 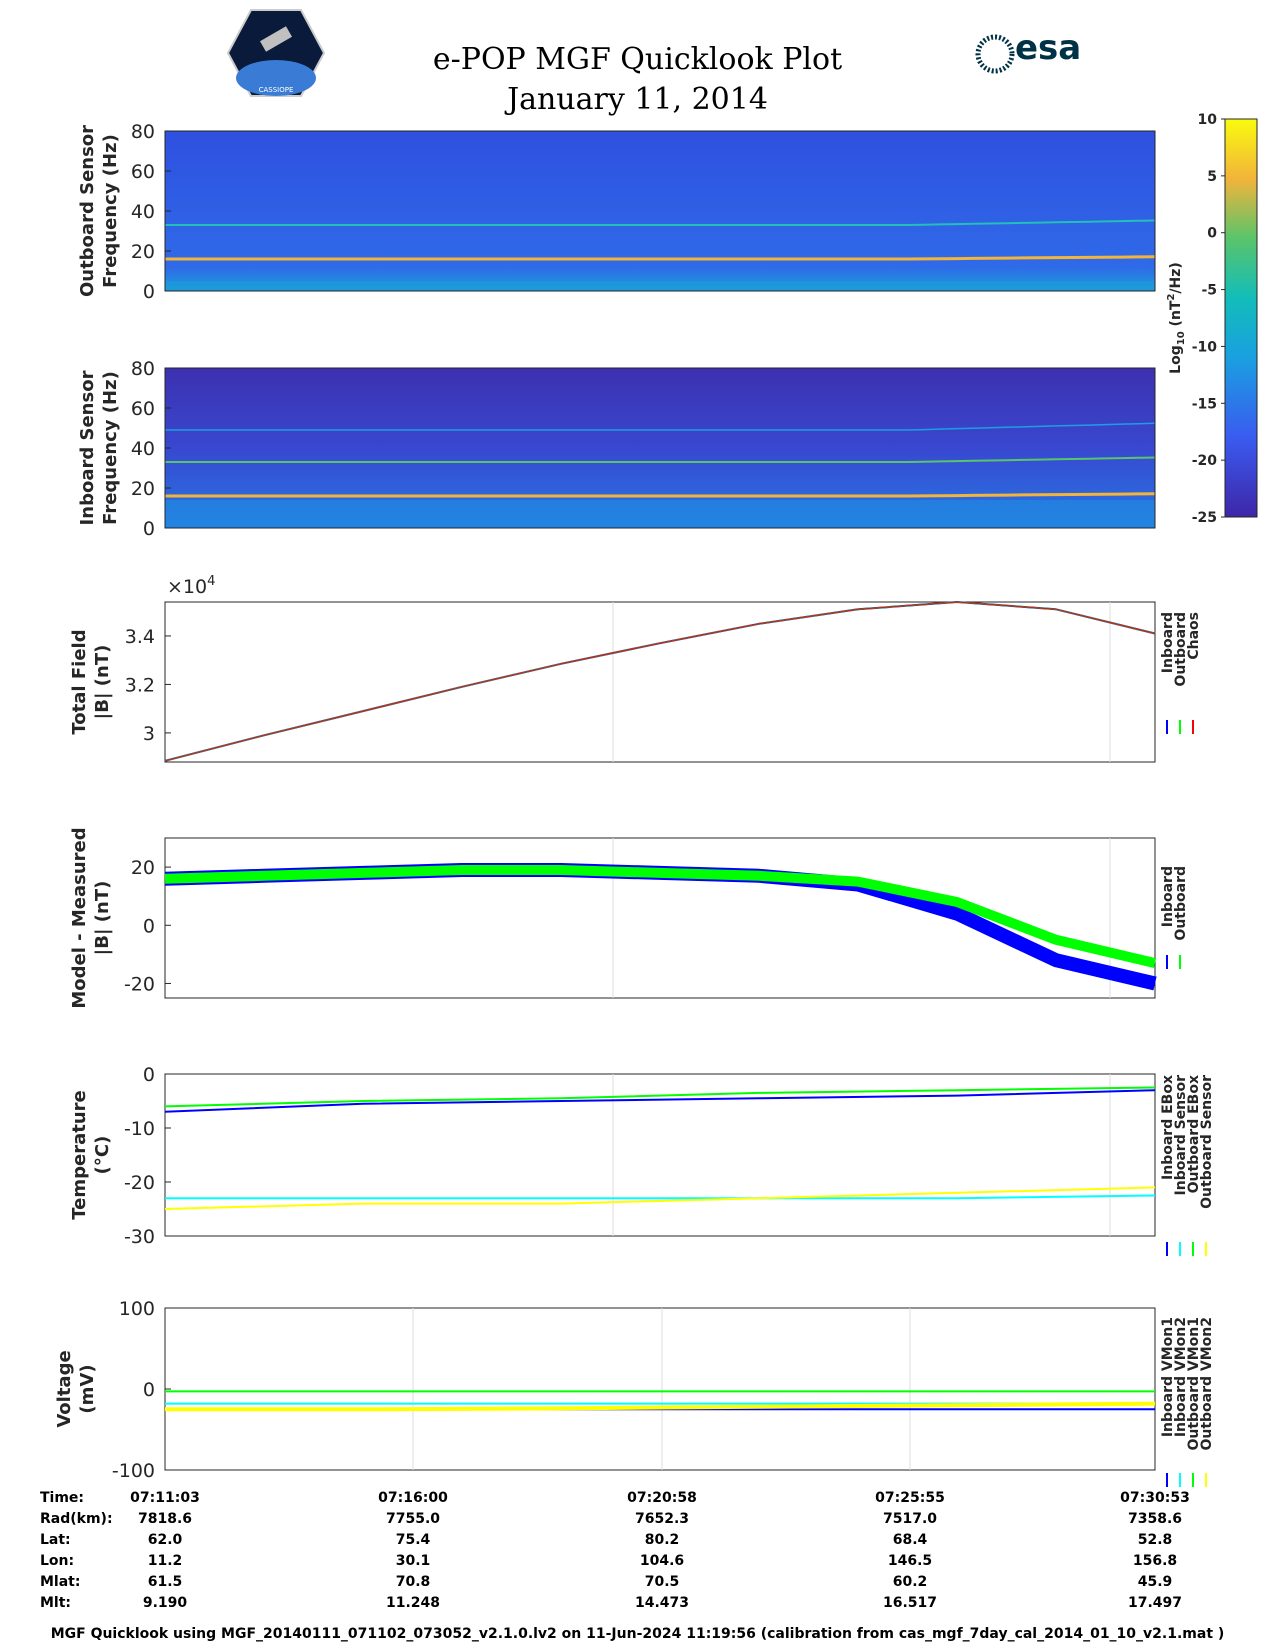 I want to click on ephemeris-cell: 9.190, so click(x=165, y=1603).